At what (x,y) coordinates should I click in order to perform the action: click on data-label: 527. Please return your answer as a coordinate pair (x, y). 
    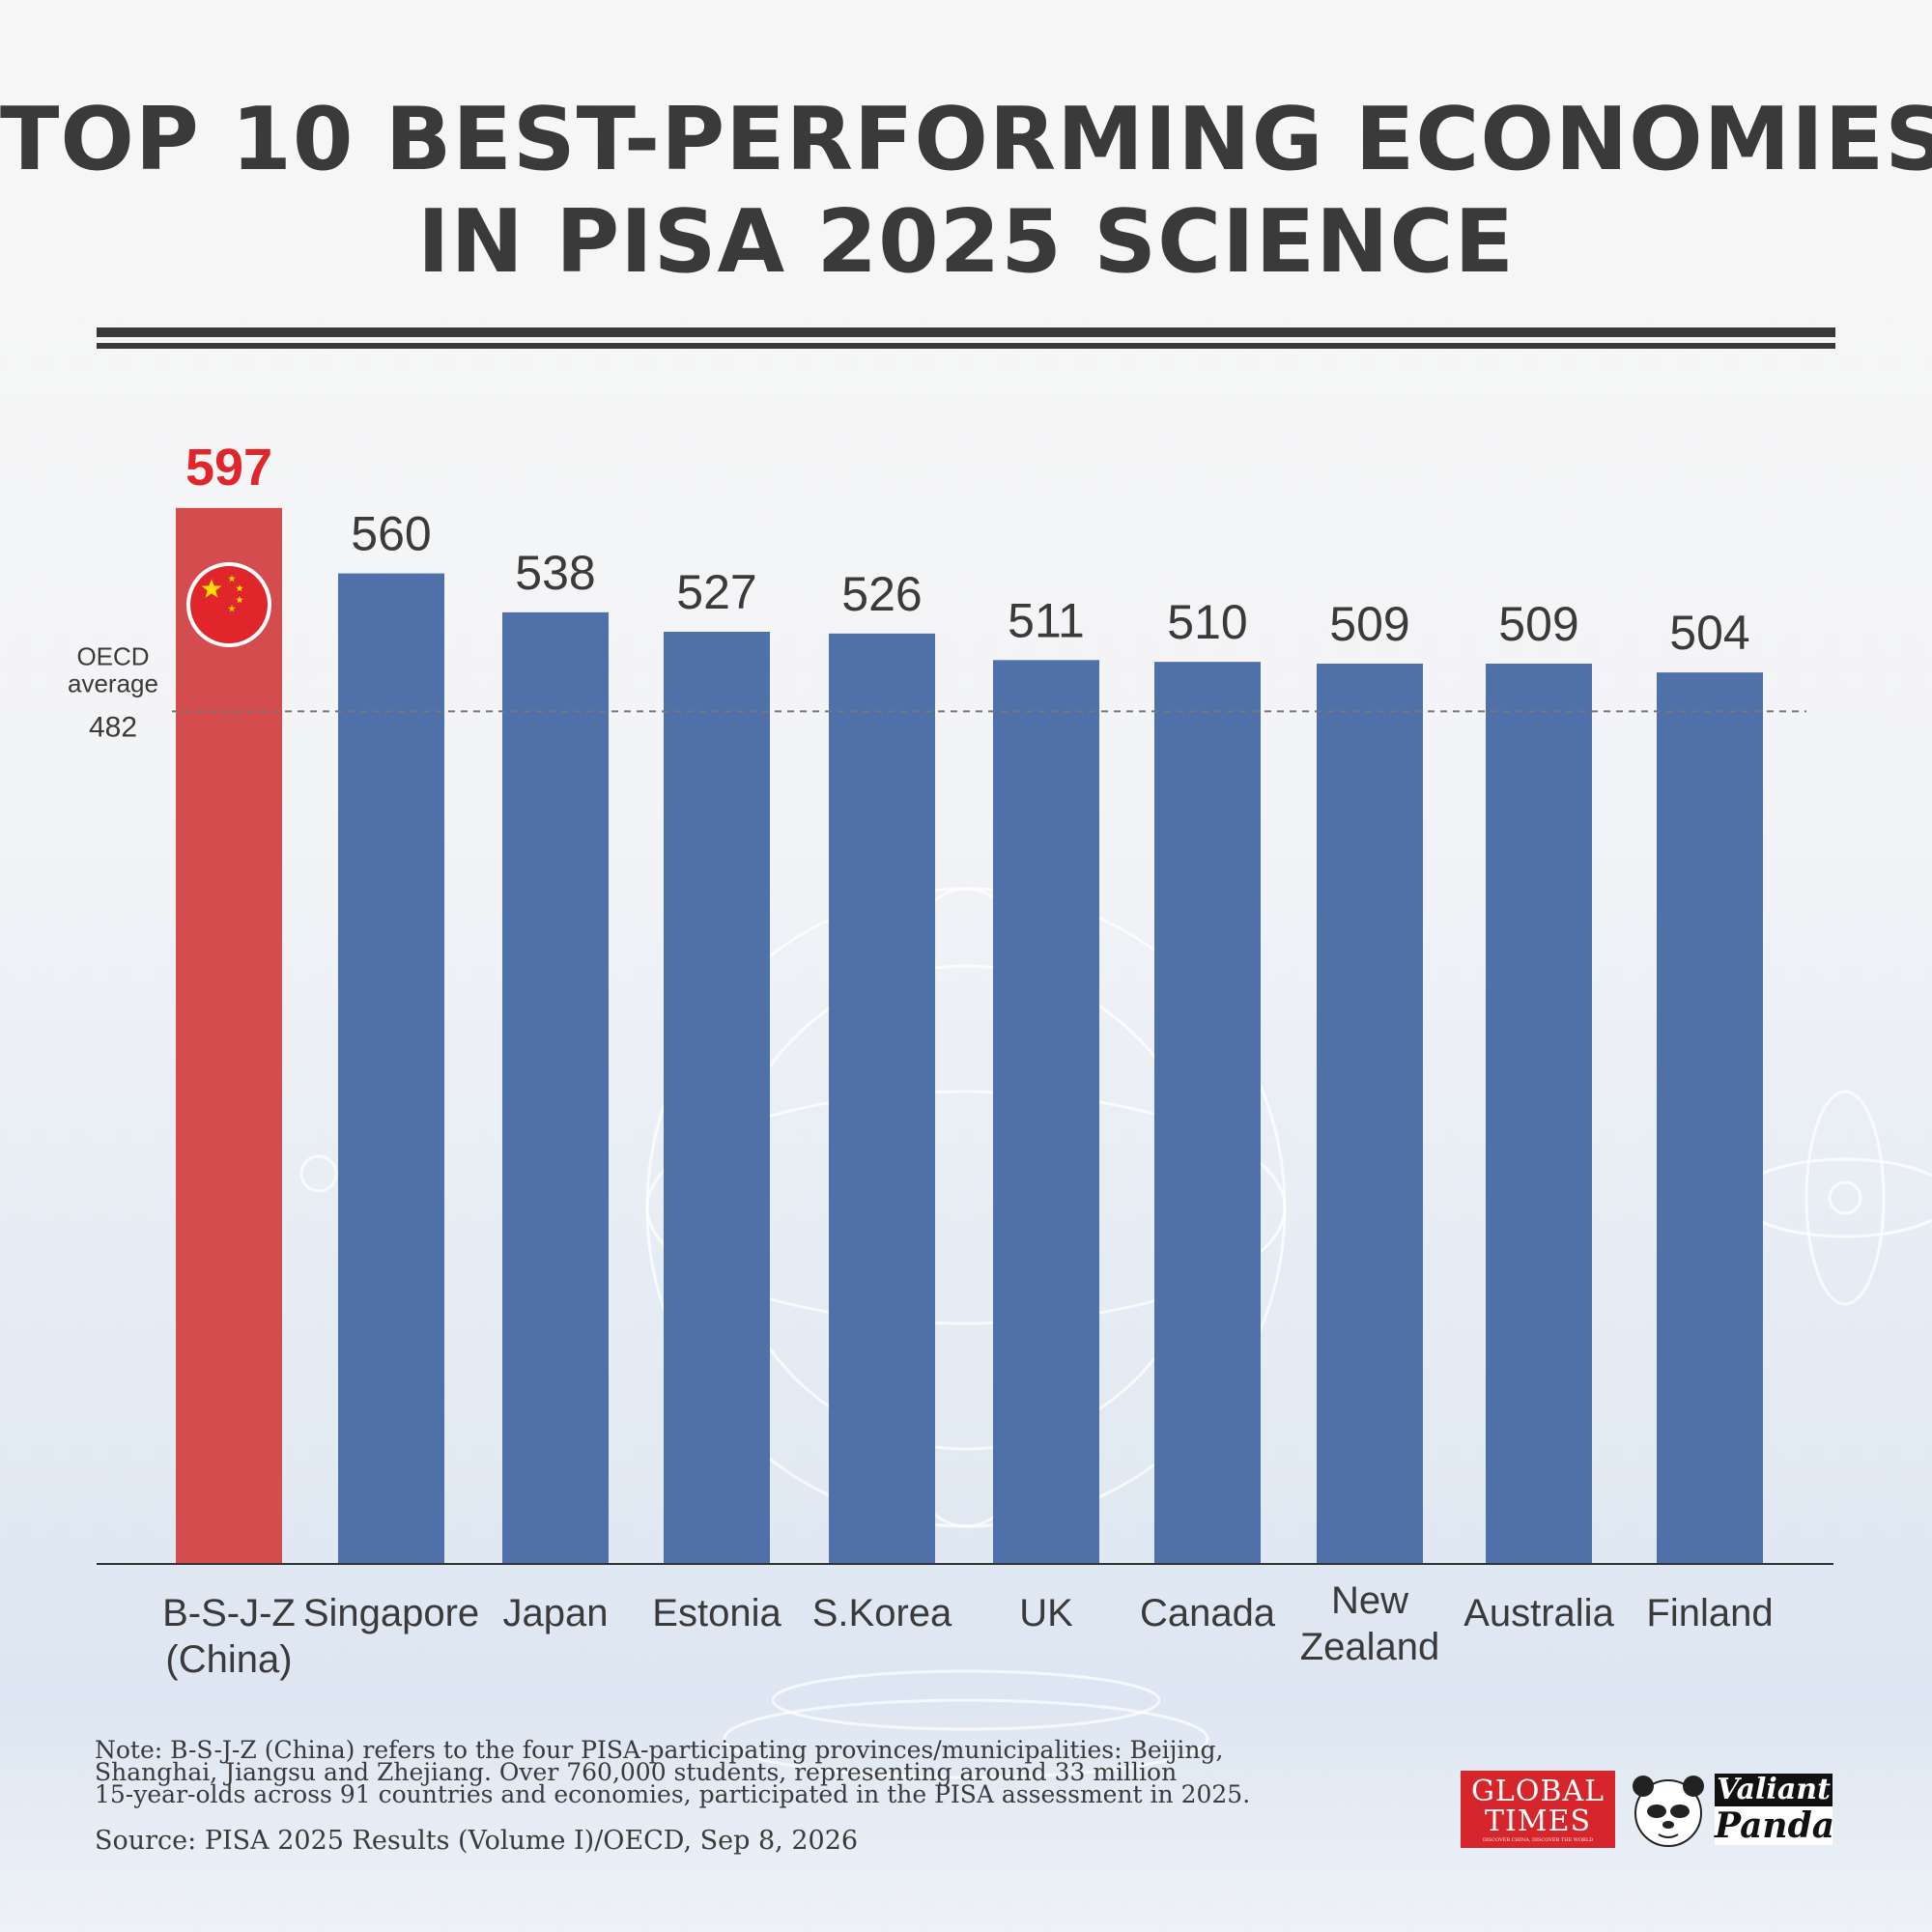
    Looking at the image, I should click on (716, 592).